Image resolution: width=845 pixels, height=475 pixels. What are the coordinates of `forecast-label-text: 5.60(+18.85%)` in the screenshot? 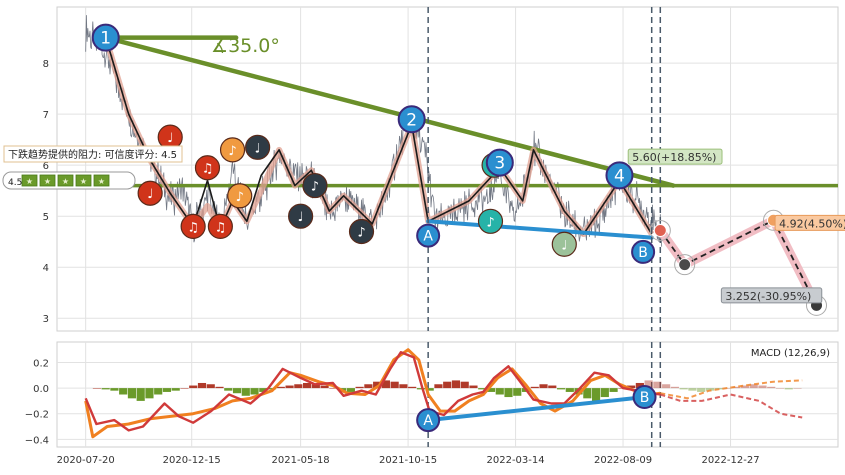 It's located at (674, 157).